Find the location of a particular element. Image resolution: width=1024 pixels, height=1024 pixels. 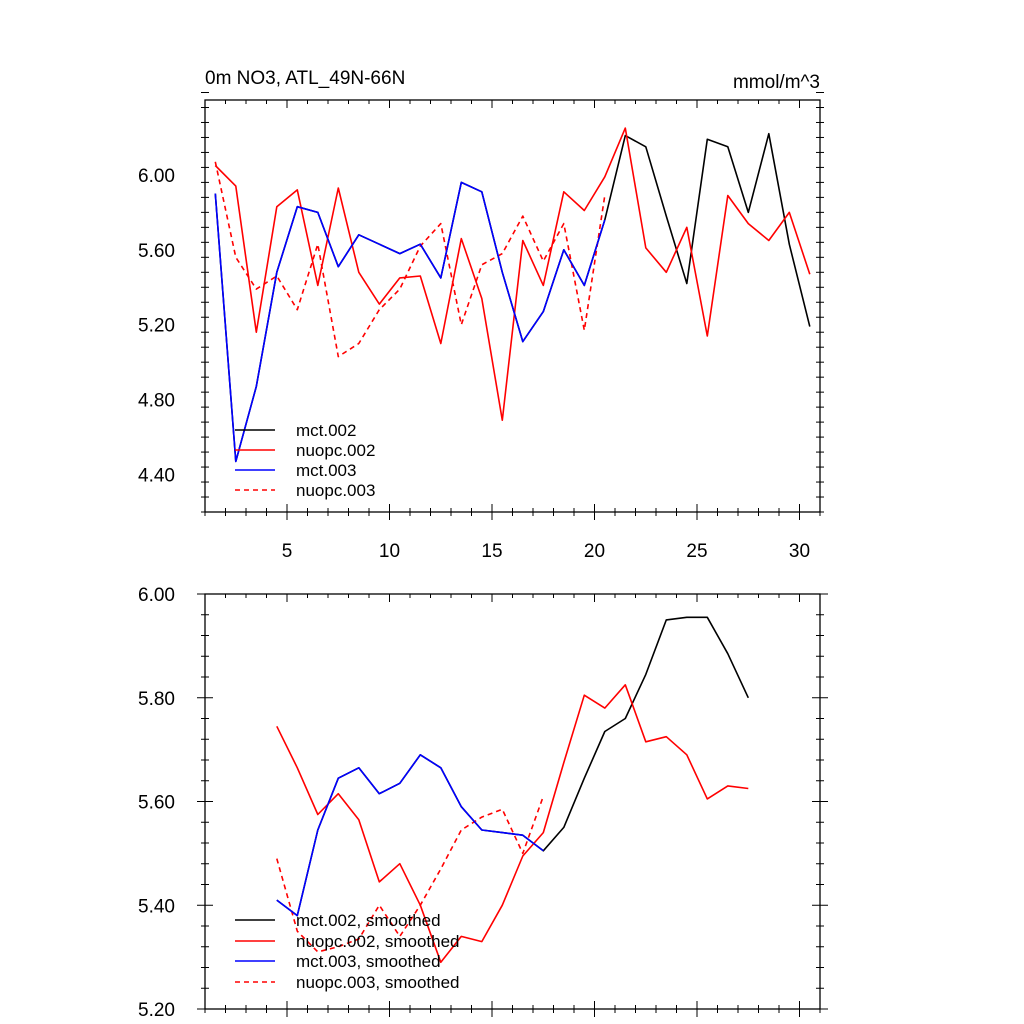

legend-label-mct-002: mct.002 is located at coordinates (326, 430).